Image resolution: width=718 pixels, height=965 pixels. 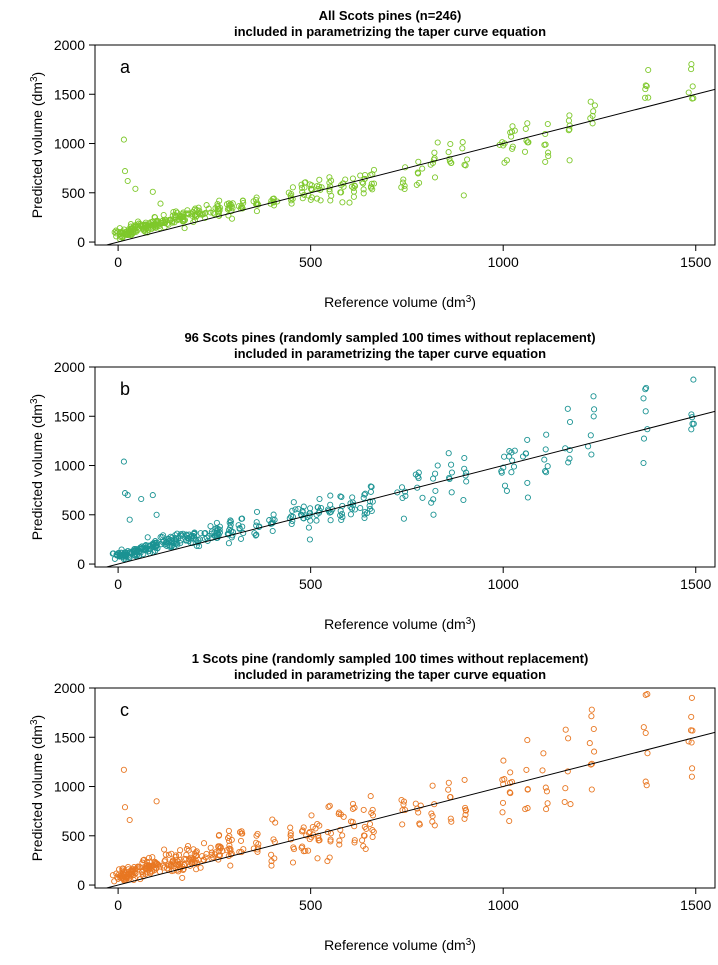 I want to click on x-tick-label: 500, so click(x=311, y=905).